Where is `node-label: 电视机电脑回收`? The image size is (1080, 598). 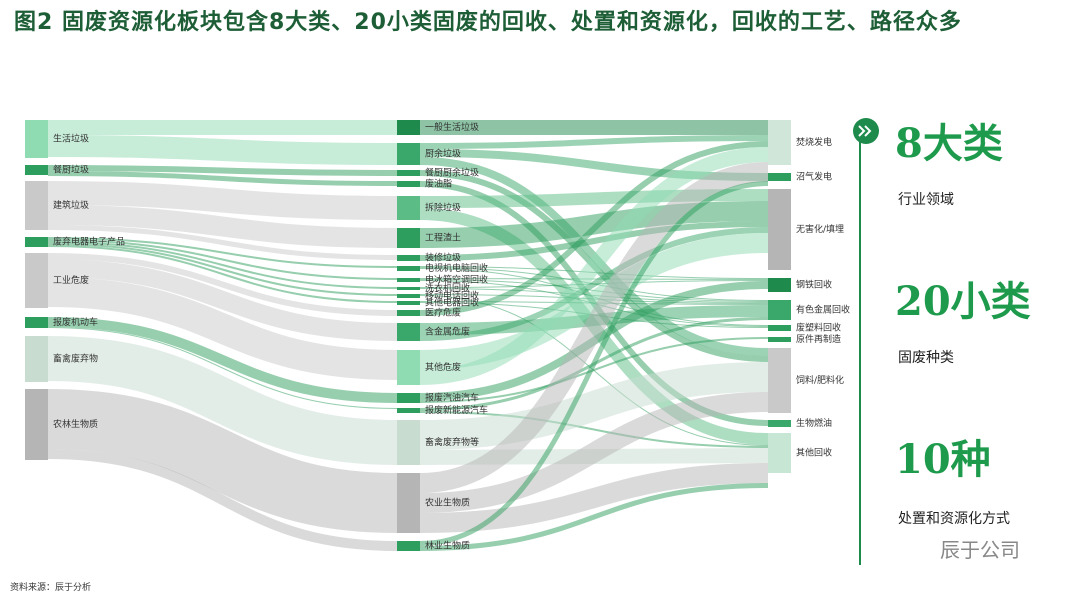 node-label: 电视机电脑回收 is located at coordinates (456, 268).